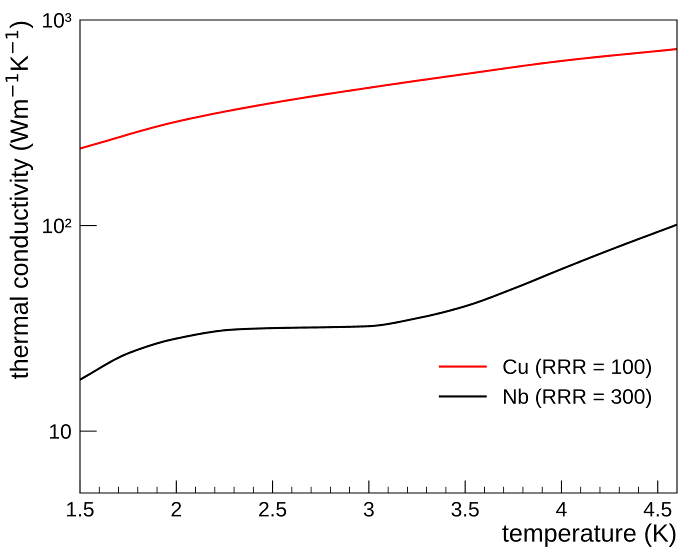 This screenshot has width=679, height=548. I want to click on y-tick-label: 10², so click(57, 226).